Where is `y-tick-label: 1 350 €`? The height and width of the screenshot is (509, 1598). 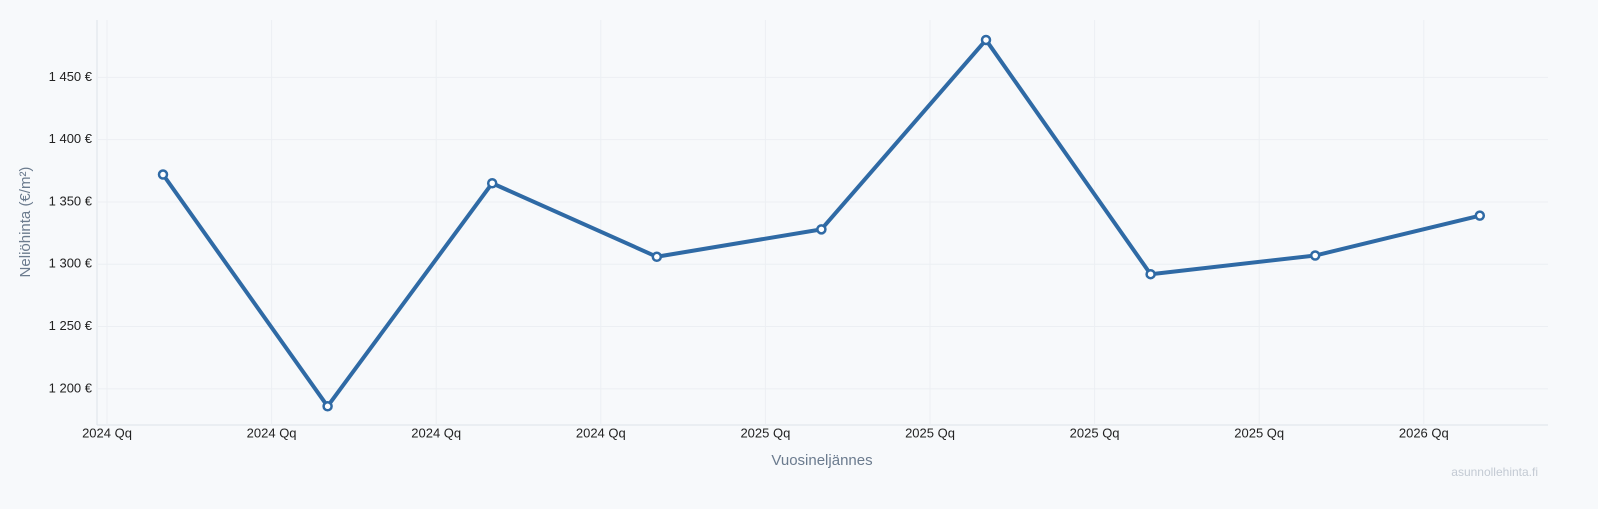
y-tick-label: 1 350 € is located at coordinates (71, 200).